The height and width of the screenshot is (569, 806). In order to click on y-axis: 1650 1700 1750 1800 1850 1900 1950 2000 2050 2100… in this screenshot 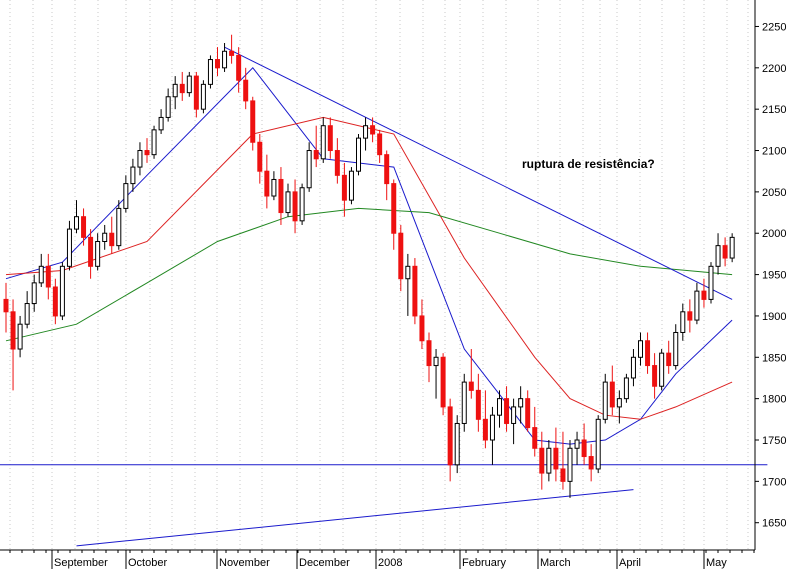, I will do `click(770, 275)`.